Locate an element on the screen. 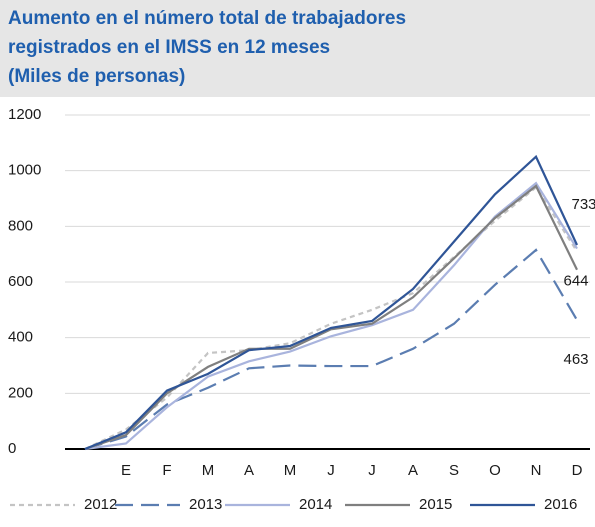  legend-label: 2013 is located at coordinates (205, 504).